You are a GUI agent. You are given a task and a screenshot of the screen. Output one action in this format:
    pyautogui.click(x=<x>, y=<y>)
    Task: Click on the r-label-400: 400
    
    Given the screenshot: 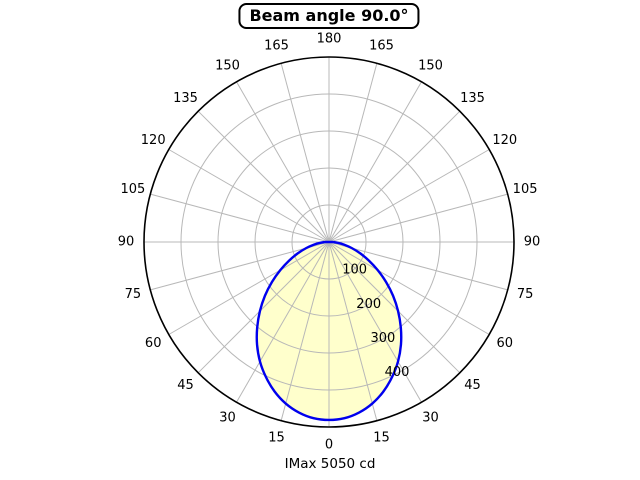 What is the action you would take?
    pyautogui.click(x=397, y=372)
    